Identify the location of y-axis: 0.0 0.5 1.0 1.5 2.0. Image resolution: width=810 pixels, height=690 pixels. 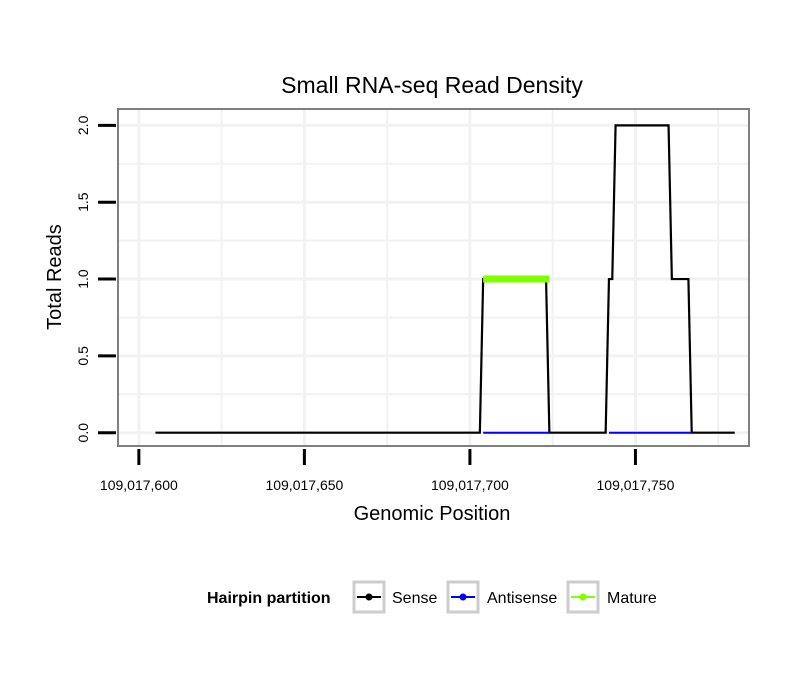
(95, 278).